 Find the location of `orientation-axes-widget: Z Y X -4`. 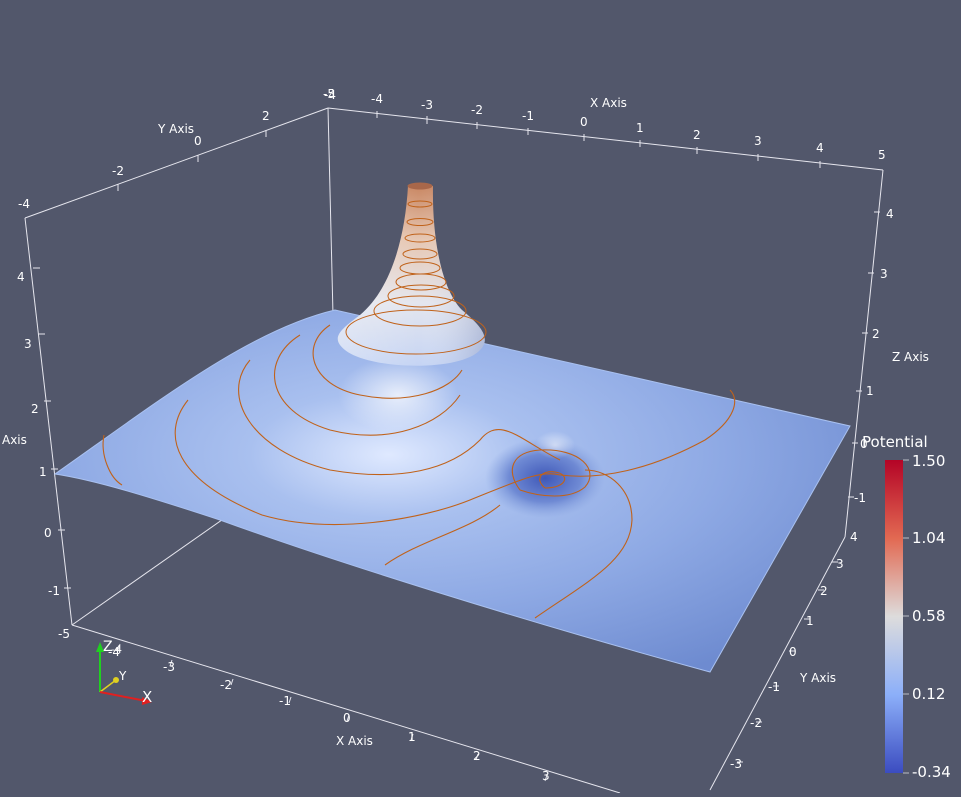

orientation-axes-widget: Z Y X -4 is located at coordinates (124, 672).